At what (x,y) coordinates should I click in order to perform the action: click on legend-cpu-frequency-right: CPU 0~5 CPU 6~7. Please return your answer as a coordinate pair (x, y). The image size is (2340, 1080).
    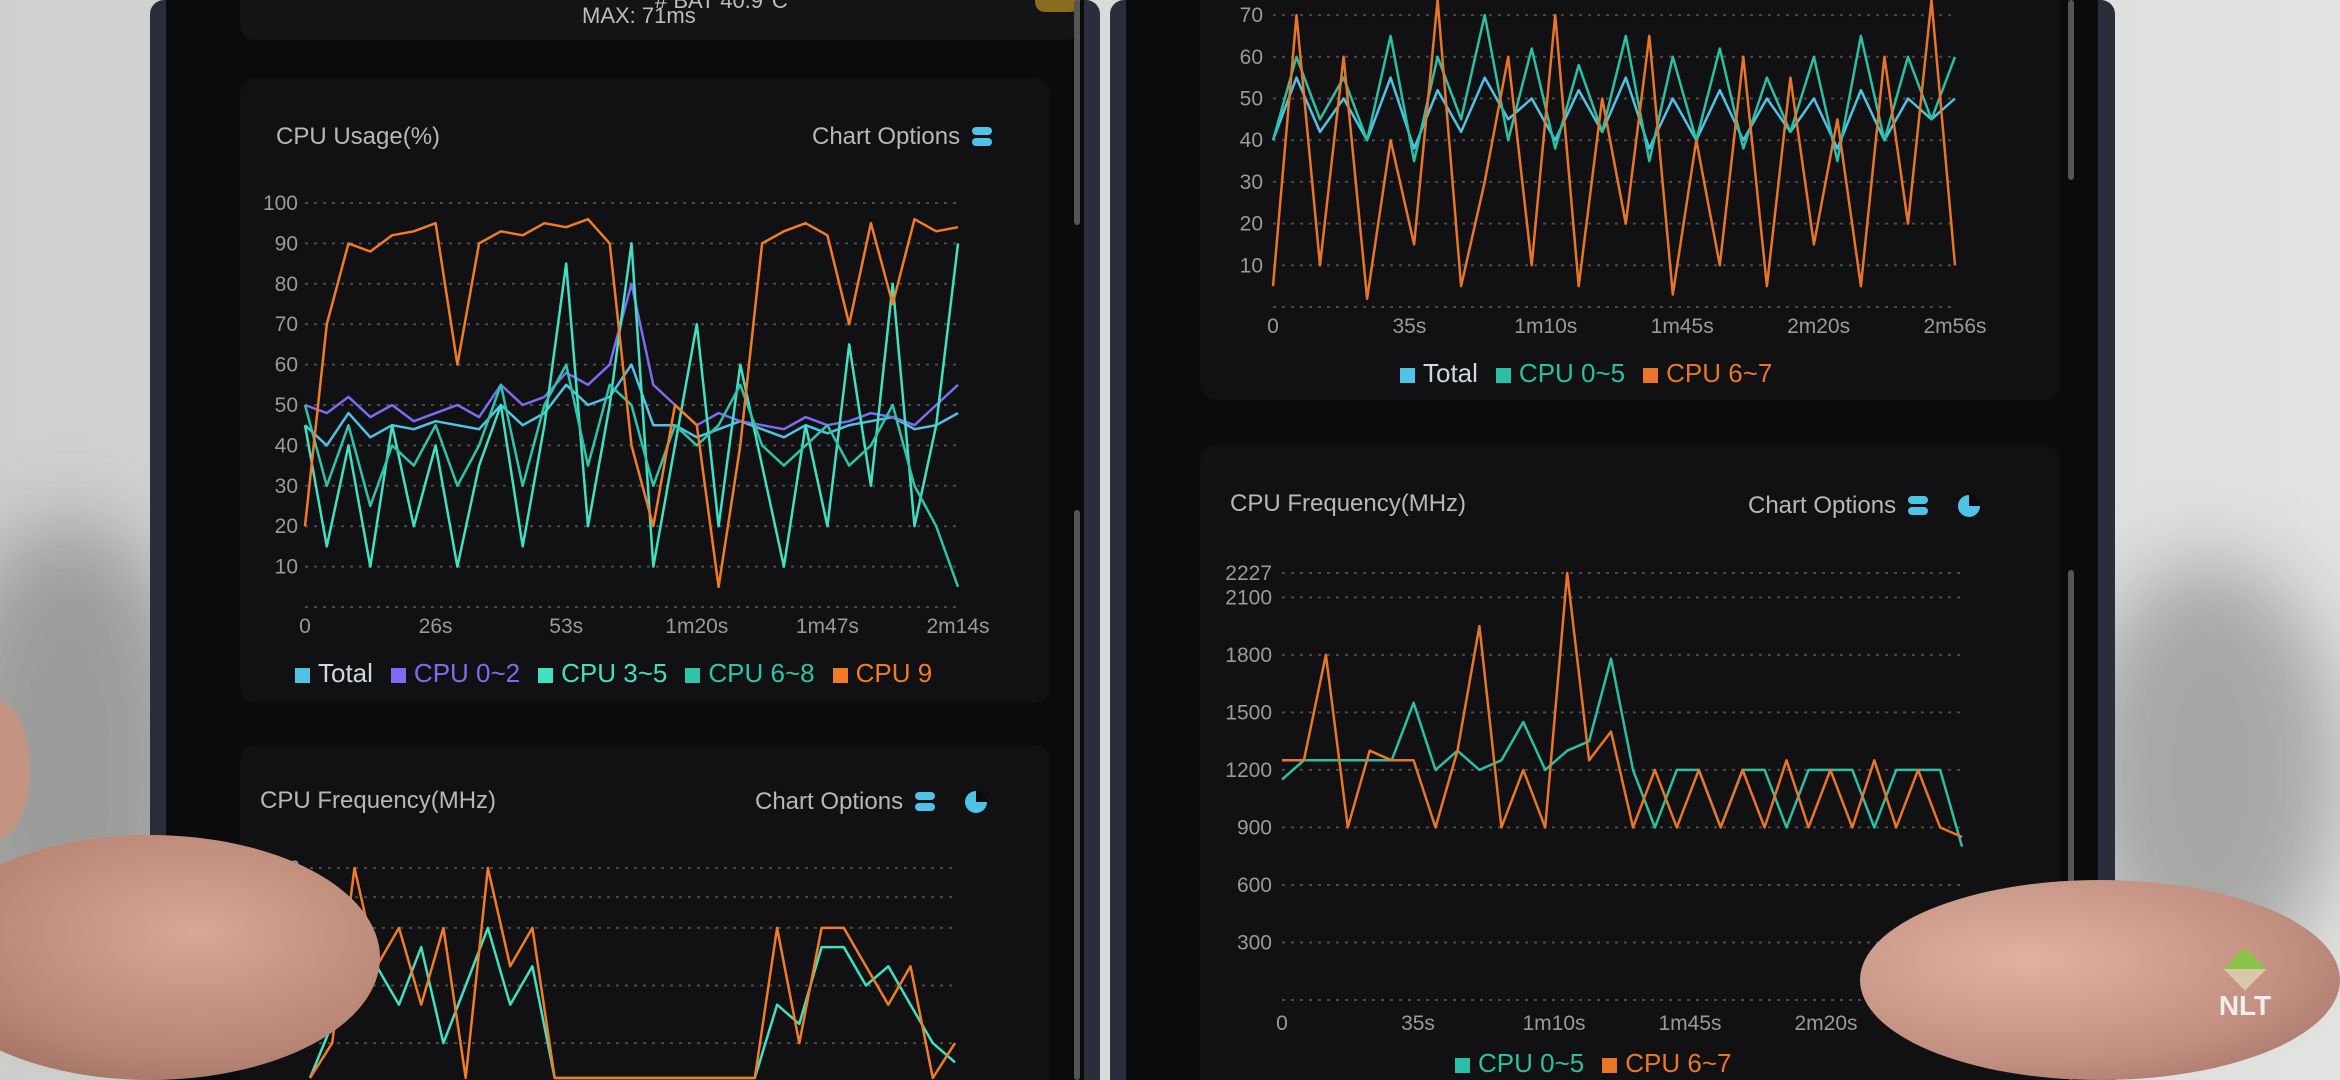
    Looking at the image, I should click on (1593, 1063).